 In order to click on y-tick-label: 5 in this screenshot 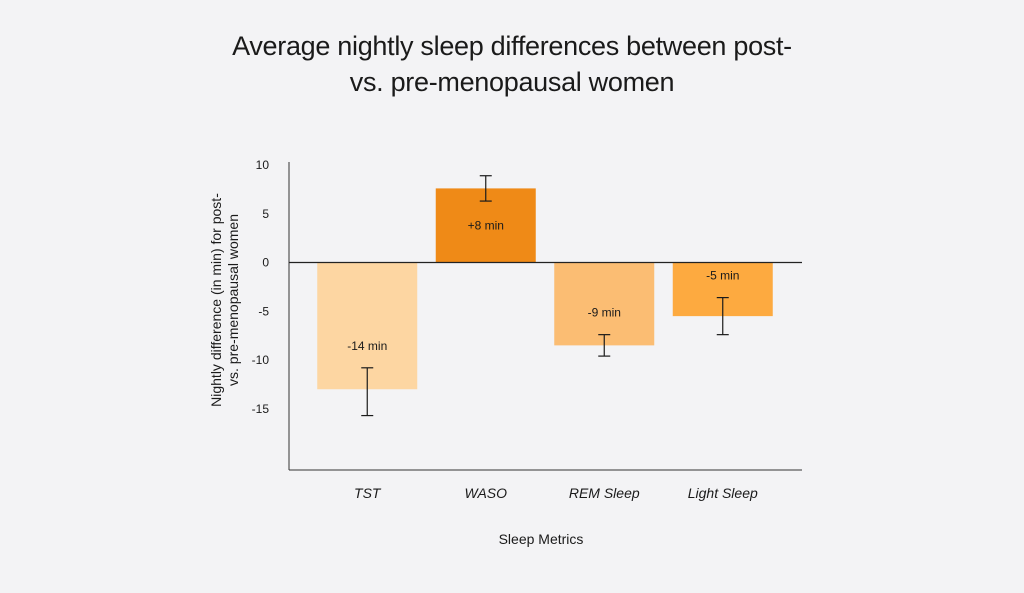, I will do `click(265, 214)`.